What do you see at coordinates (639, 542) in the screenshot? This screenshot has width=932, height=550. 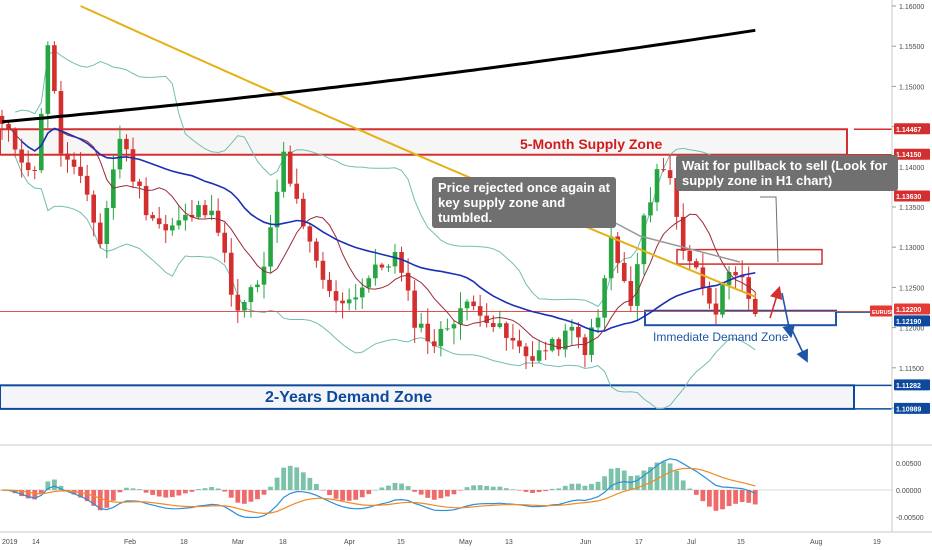 I see `date-tick-label: 17` at bounding box center [639, 542].